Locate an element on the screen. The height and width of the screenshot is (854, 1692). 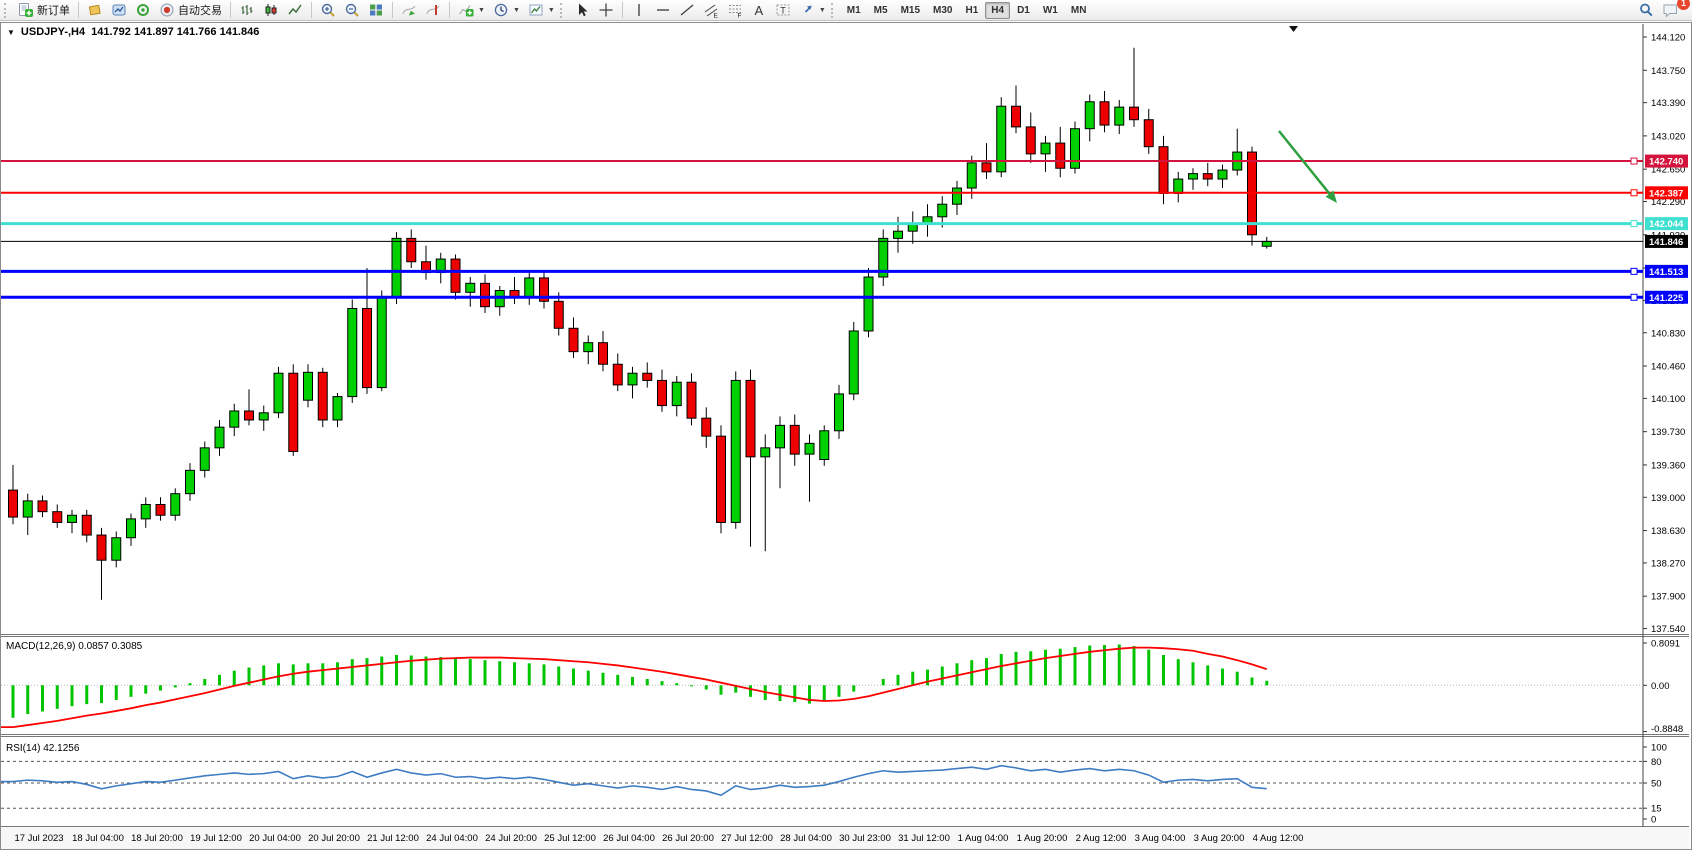
svg-text: 141.225 is located at coordinates (1666, 298).